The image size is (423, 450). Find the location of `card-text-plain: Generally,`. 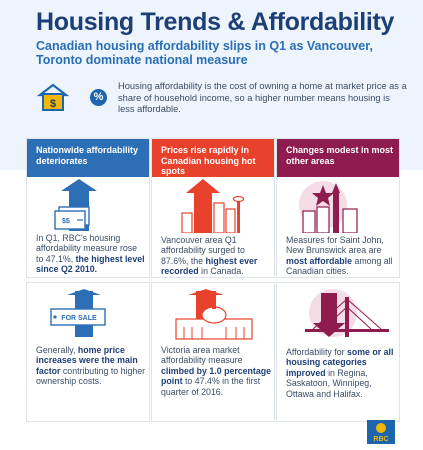

card-text-plain: Generally, is located at coordinates (56, 350).